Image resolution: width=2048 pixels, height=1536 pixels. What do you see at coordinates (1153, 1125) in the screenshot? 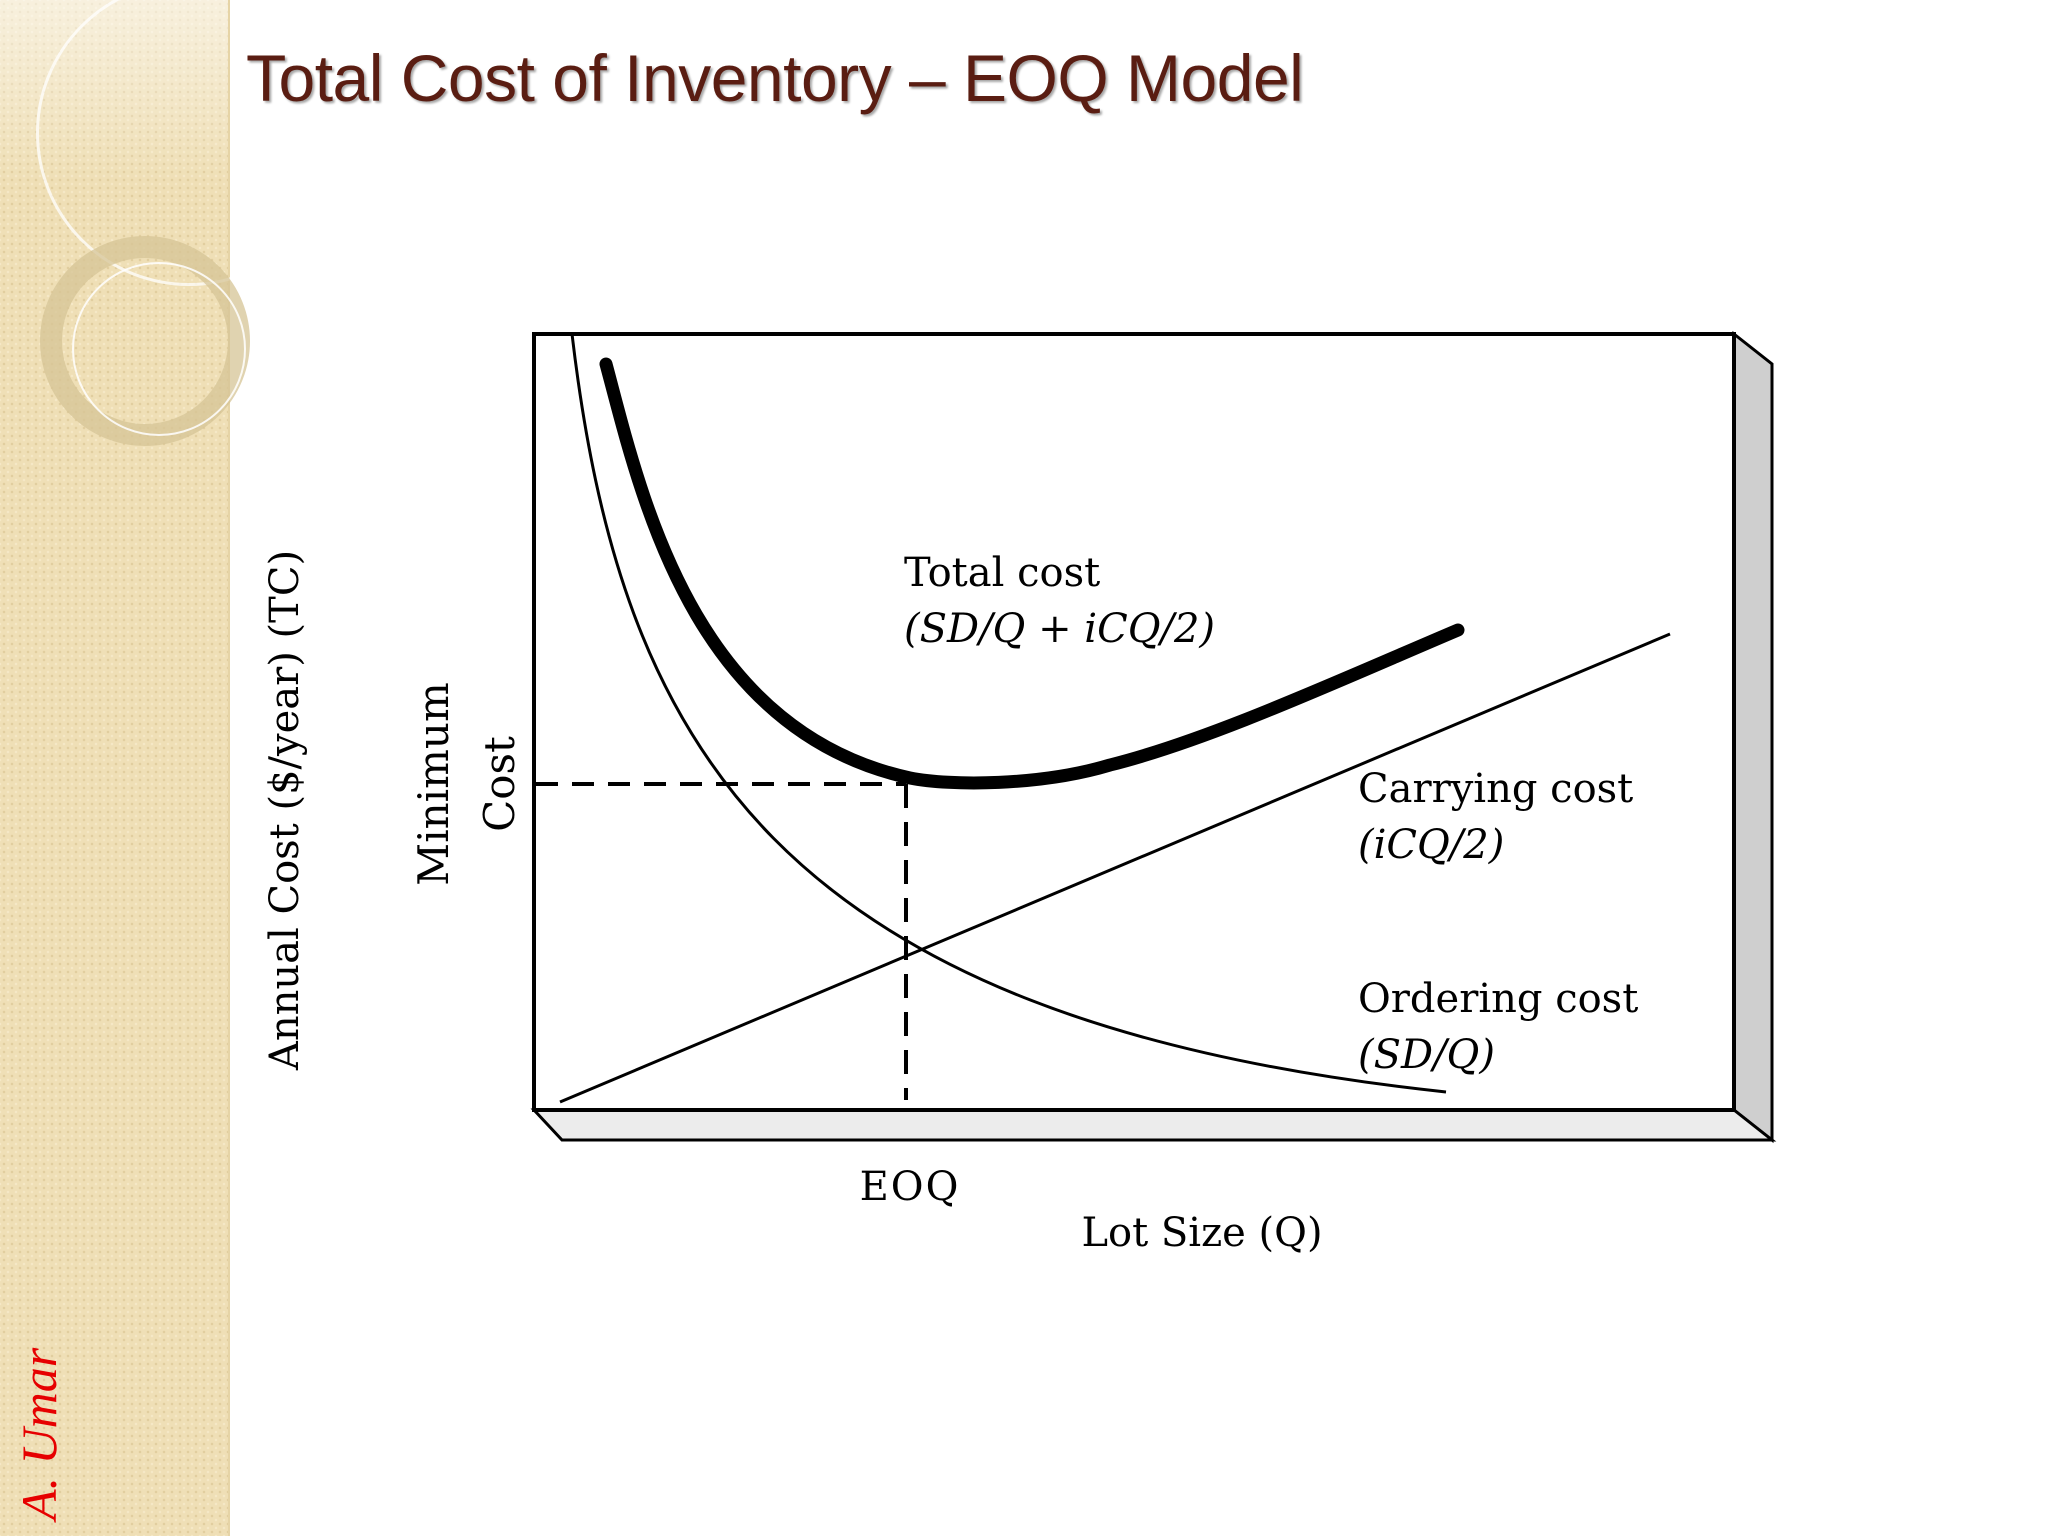
I see `frame-bottom-side` at bounding box center [1153, 1125].